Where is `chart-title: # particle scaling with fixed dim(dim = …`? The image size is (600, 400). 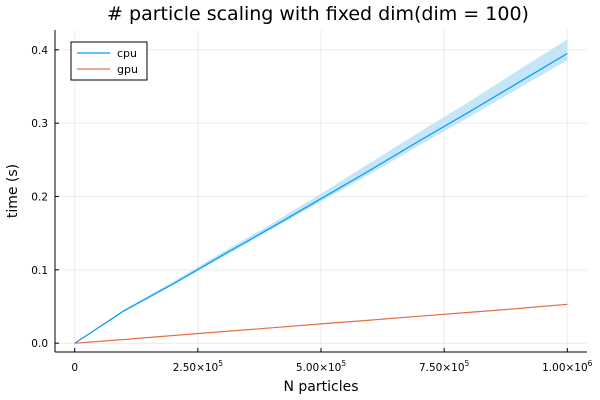
chart-title: # particle scaling with fixed dim(dim = … is located at coordinates (318, 14).